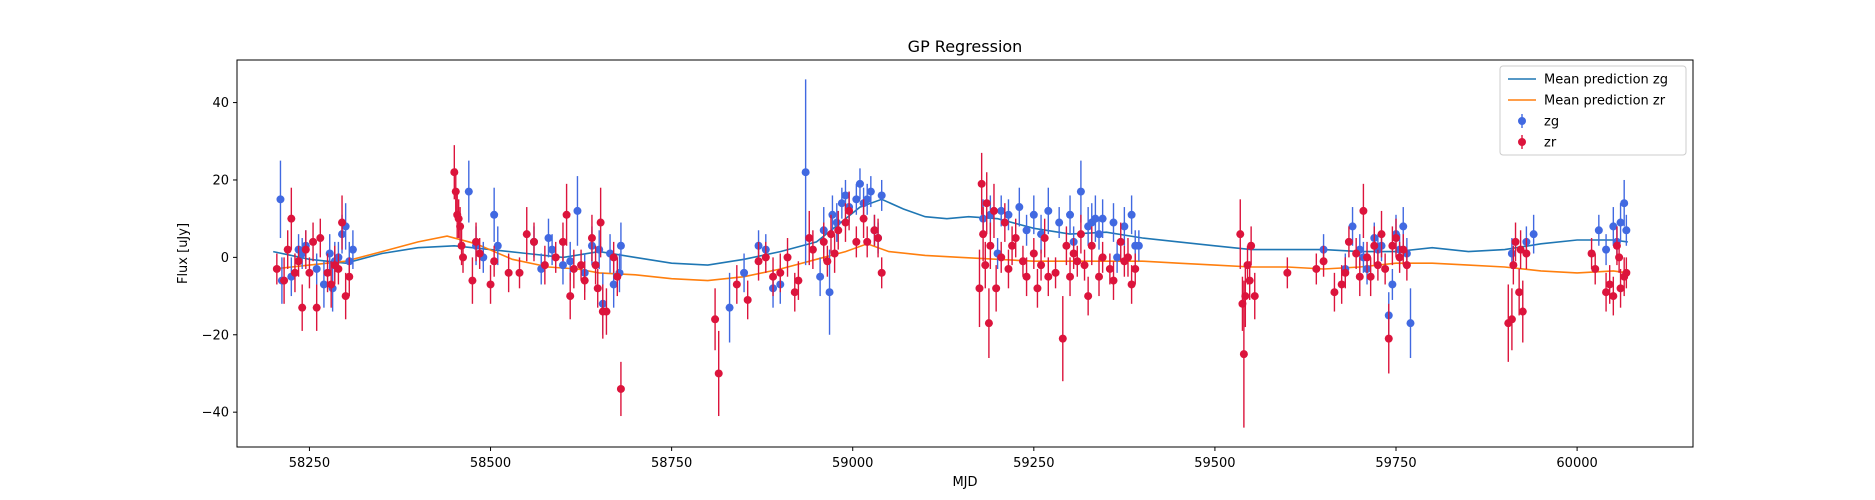 This screenshot has height=500, width=1875. What do you see at coordinates (219, 258) in the screenshot?
I see `y-axis: −40 −20 0 20 40` at bounding box center [219, 258].